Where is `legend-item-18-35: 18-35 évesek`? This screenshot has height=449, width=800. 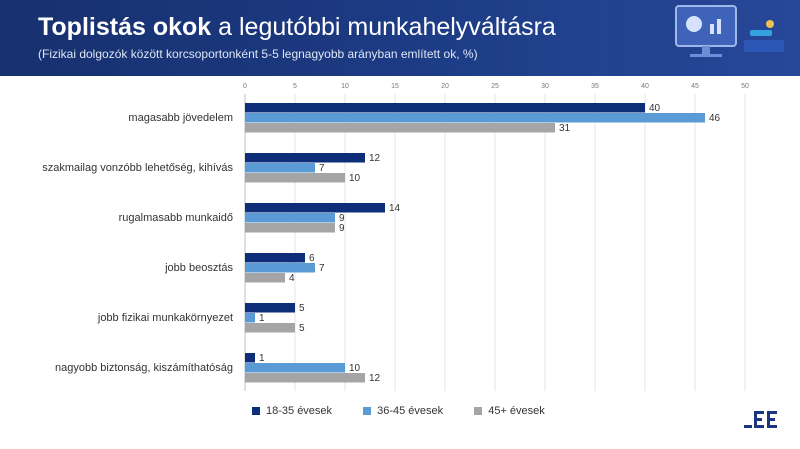
legend-item-18-35: 18-35 évesek is located at coordinates (292, 411).